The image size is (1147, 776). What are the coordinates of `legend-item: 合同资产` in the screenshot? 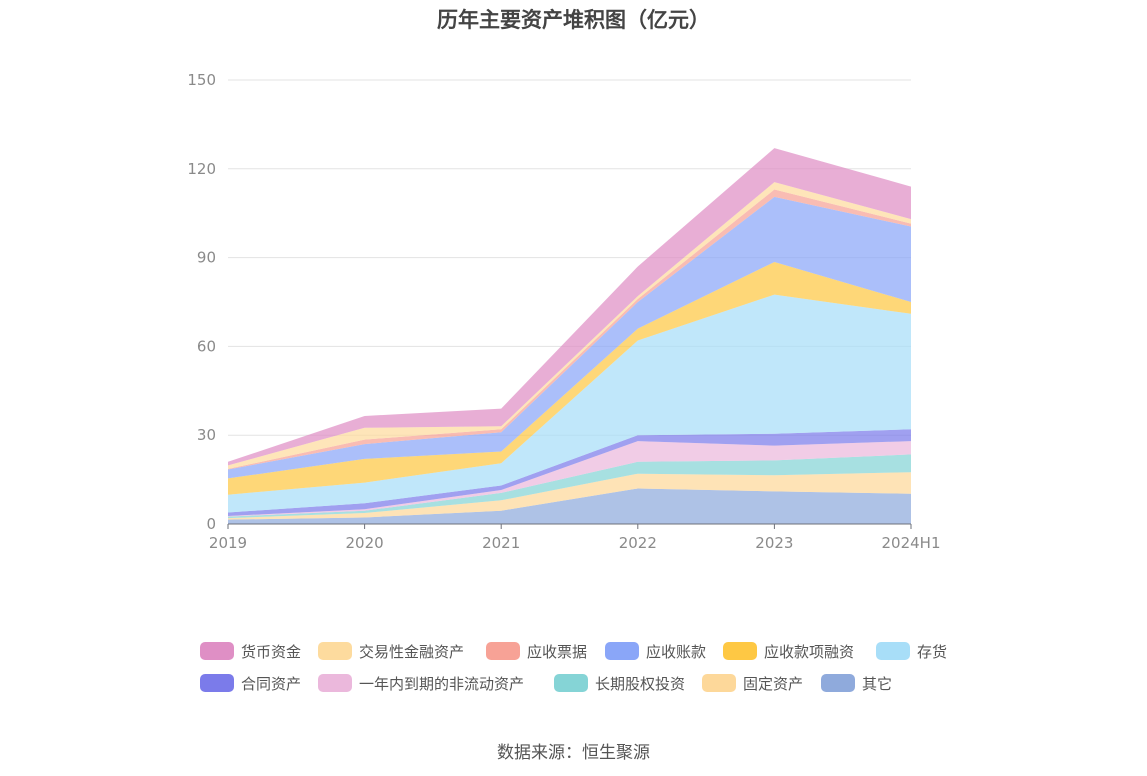 It's located at (250, 683).